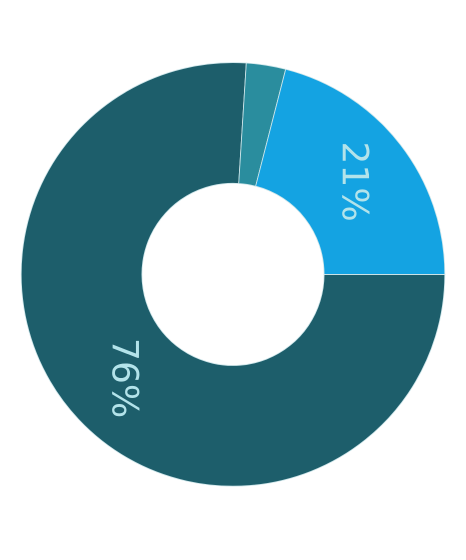 This screenshot has width=466, height=560. I want to click on data-label: 76%, so click(126, 378).